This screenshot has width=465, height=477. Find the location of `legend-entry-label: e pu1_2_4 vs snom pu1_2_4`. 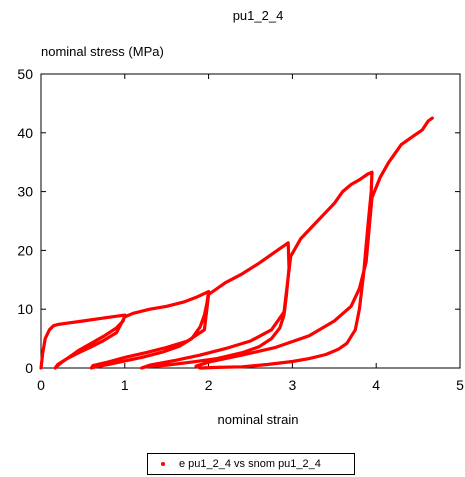

legend-entry-label: e pu1_2_4 vs snom pu1_2_4 is located at coordinates (250, 464).